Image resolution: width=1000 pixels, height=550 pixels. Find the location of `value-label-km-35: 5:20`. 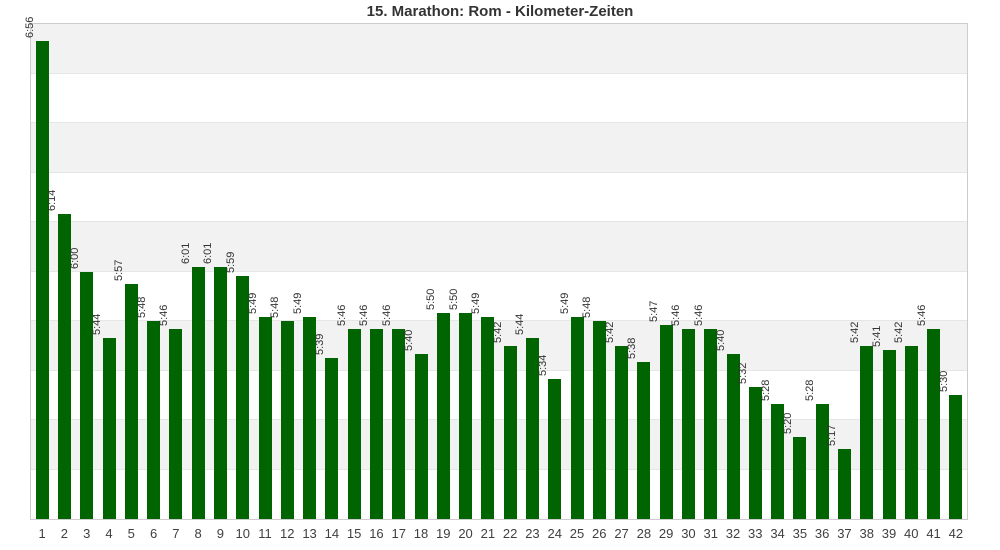

value-label-km-35: 5:20 is located at coordinates (787, 423).